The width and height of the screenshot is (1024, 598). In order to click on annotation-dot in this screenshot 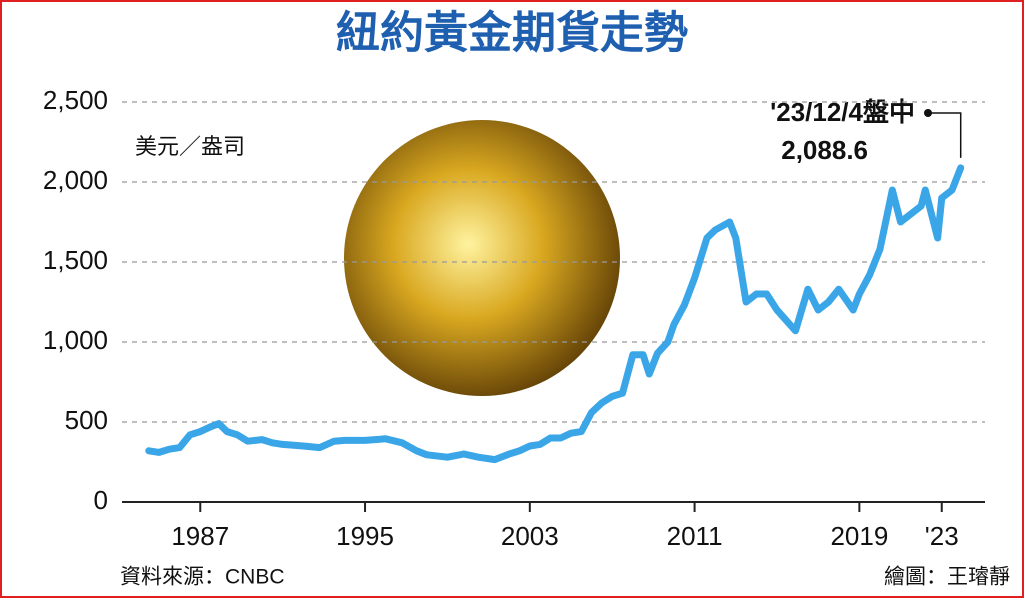, I will do `click(928, 113)`.